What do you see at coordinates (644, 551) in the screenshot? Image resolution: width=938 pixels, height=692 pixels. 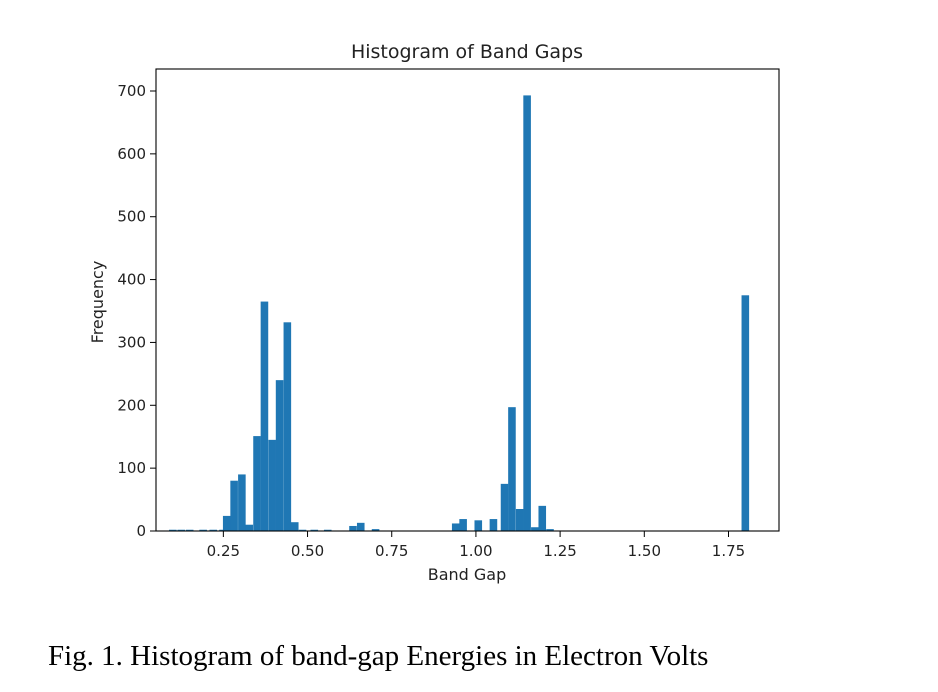 I see `x-tick-label: 1.50` at bounding box center [644, 551].